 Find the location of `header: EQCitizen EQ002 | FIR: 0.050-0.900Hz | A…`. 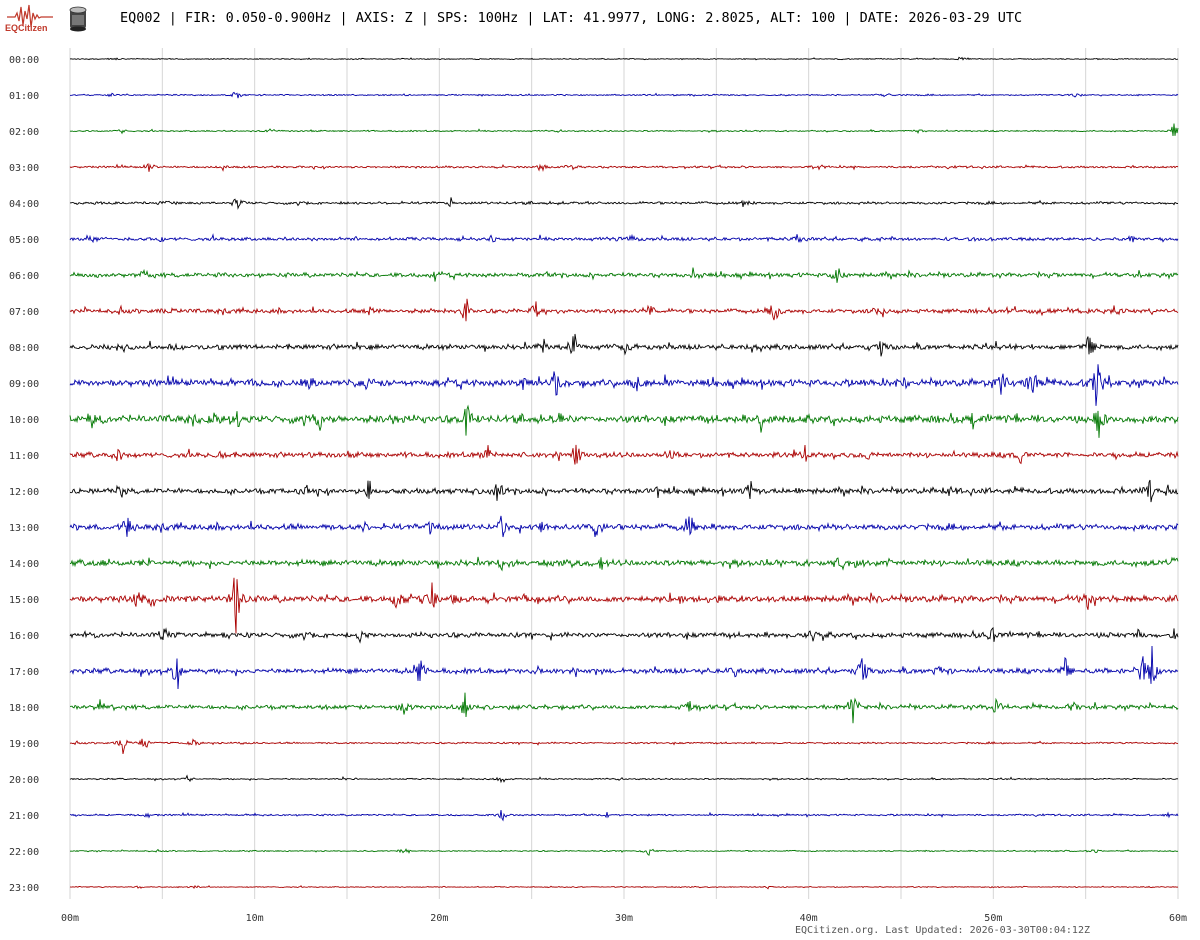

header: EQCitizen EQ002 | FIR: 0.050-0.900Hz | A… is located at coordinates (600, 20).